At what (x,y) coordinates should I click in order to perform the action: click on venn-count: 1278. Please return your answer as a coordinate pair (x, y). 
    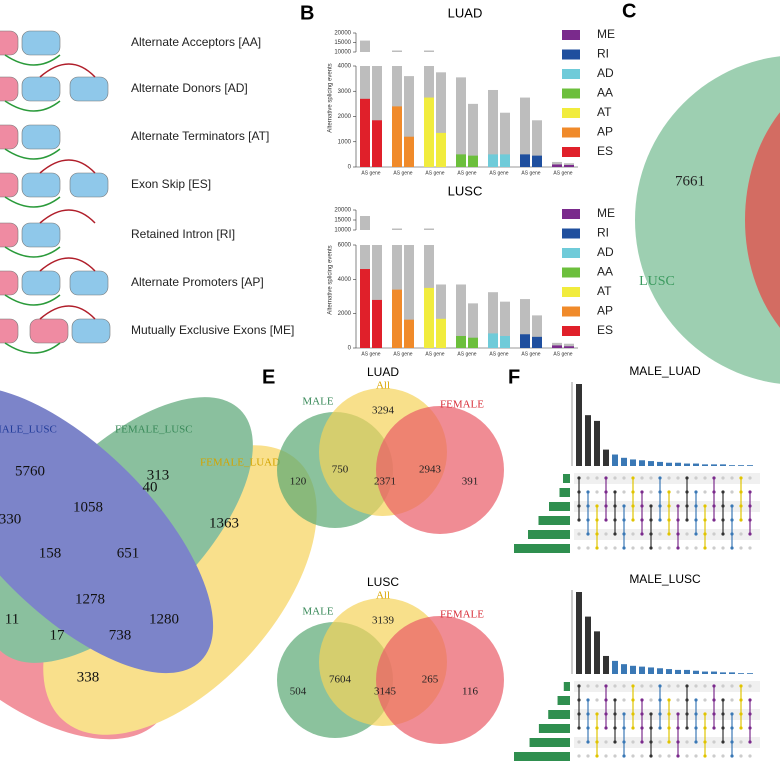
    Looking at the image, I should click on (90, 599).